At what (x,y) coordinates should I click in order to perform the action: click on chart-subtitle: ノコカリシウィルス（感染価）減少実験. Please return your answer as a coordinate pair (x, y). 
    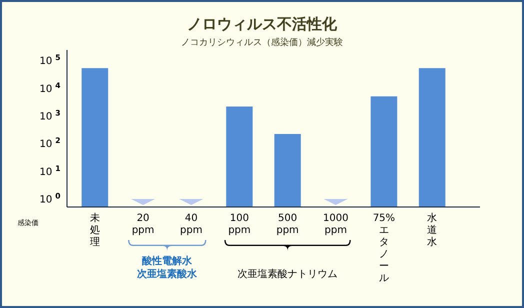
    Looking at the image, I should click on (262, 42).